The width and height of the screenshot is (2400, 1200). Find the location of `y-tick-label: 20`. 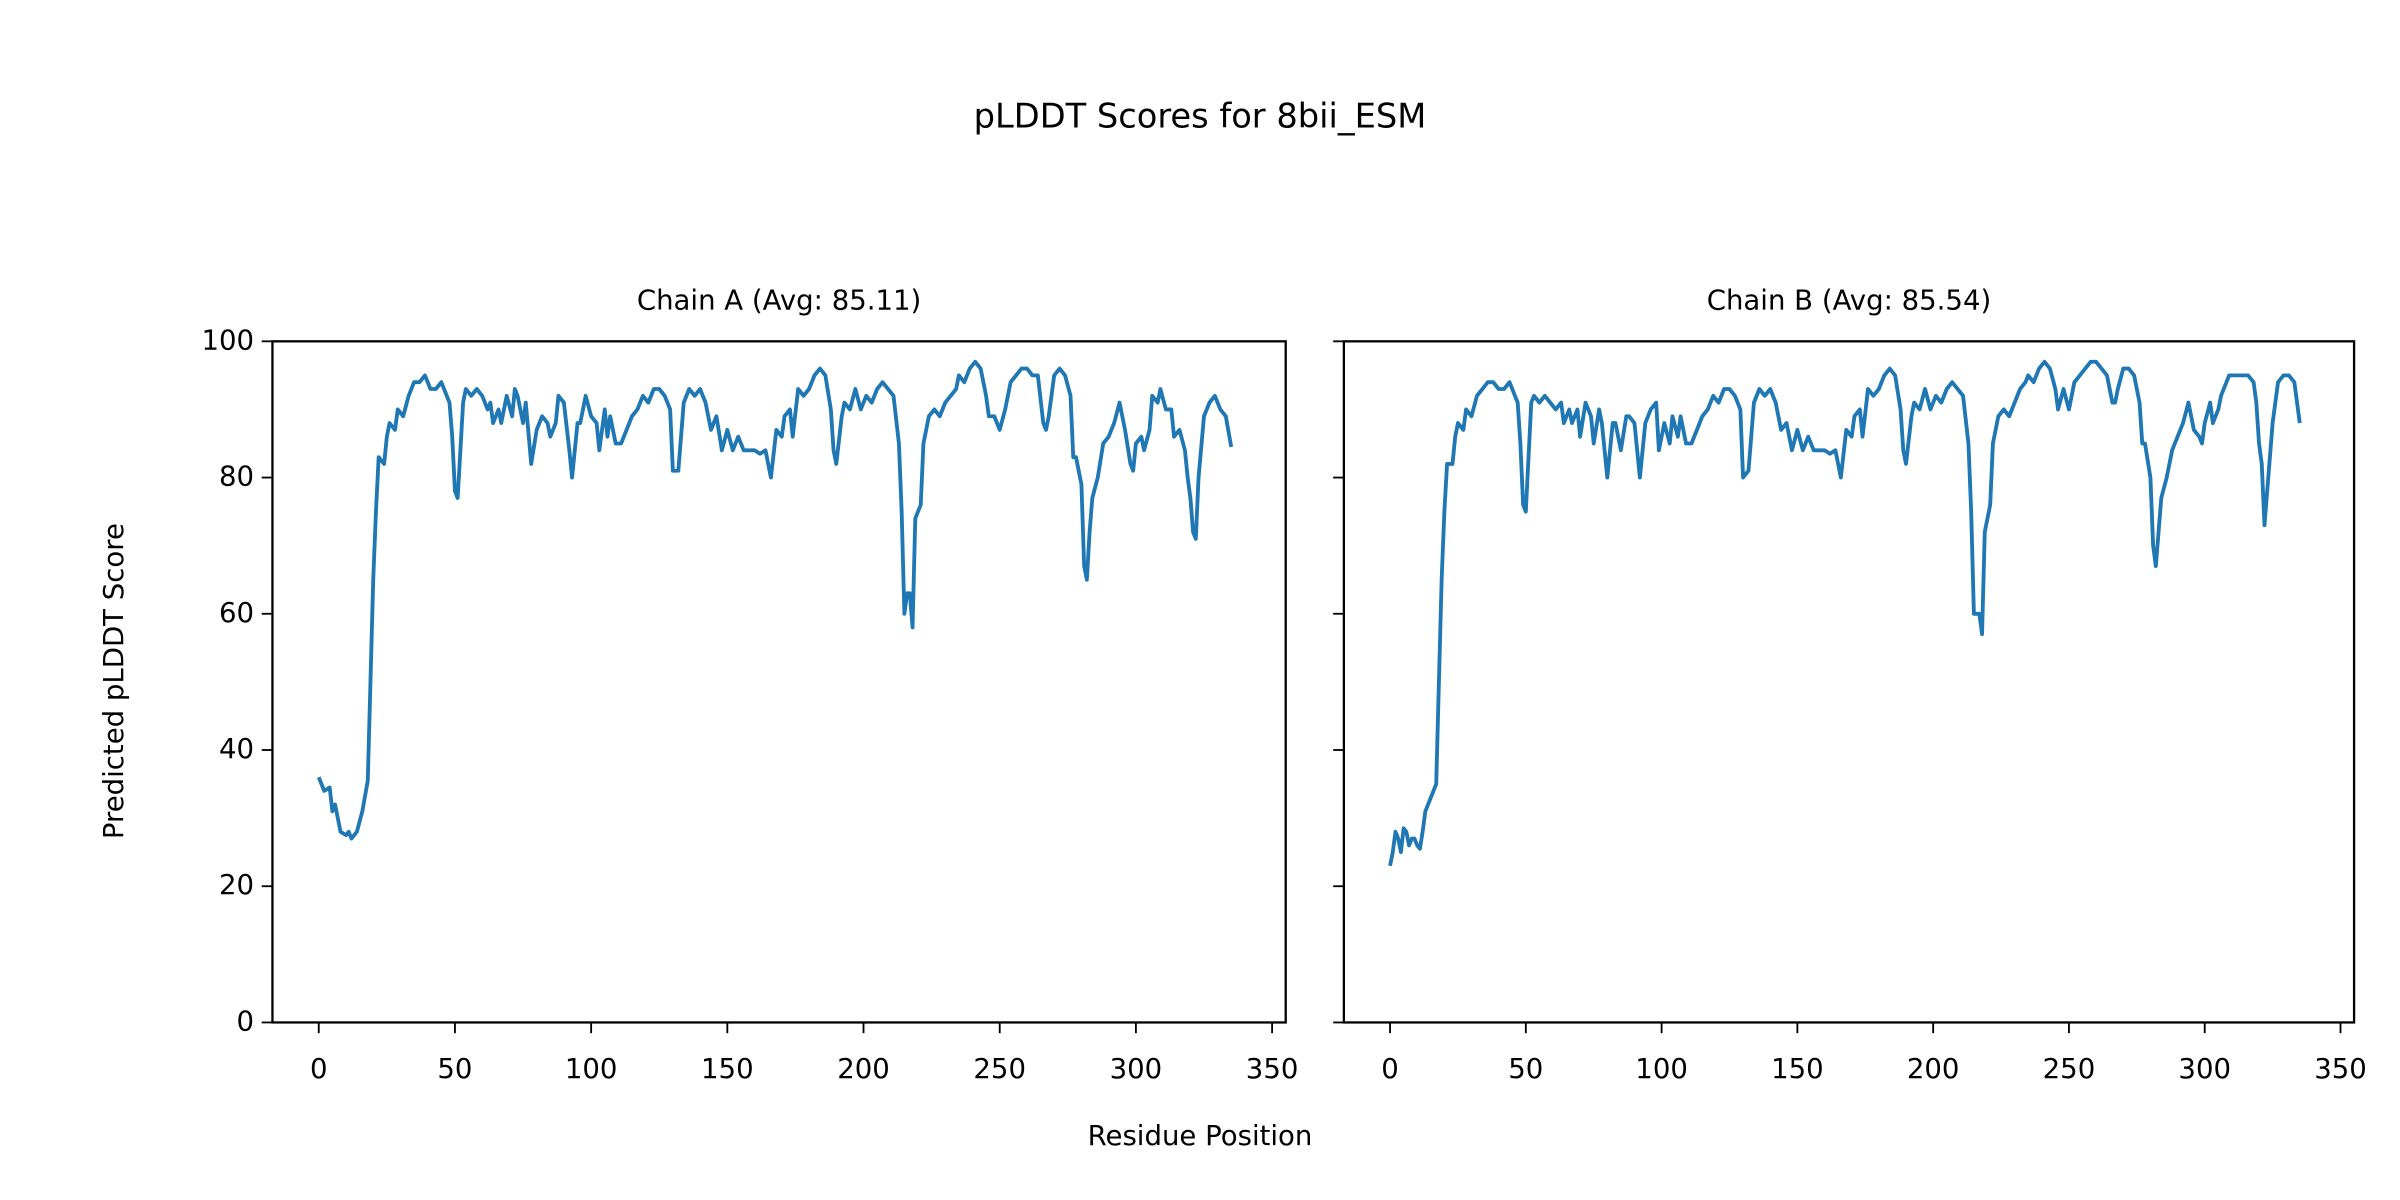

y-tick-label: 20 is located at coordinates (236, 885).